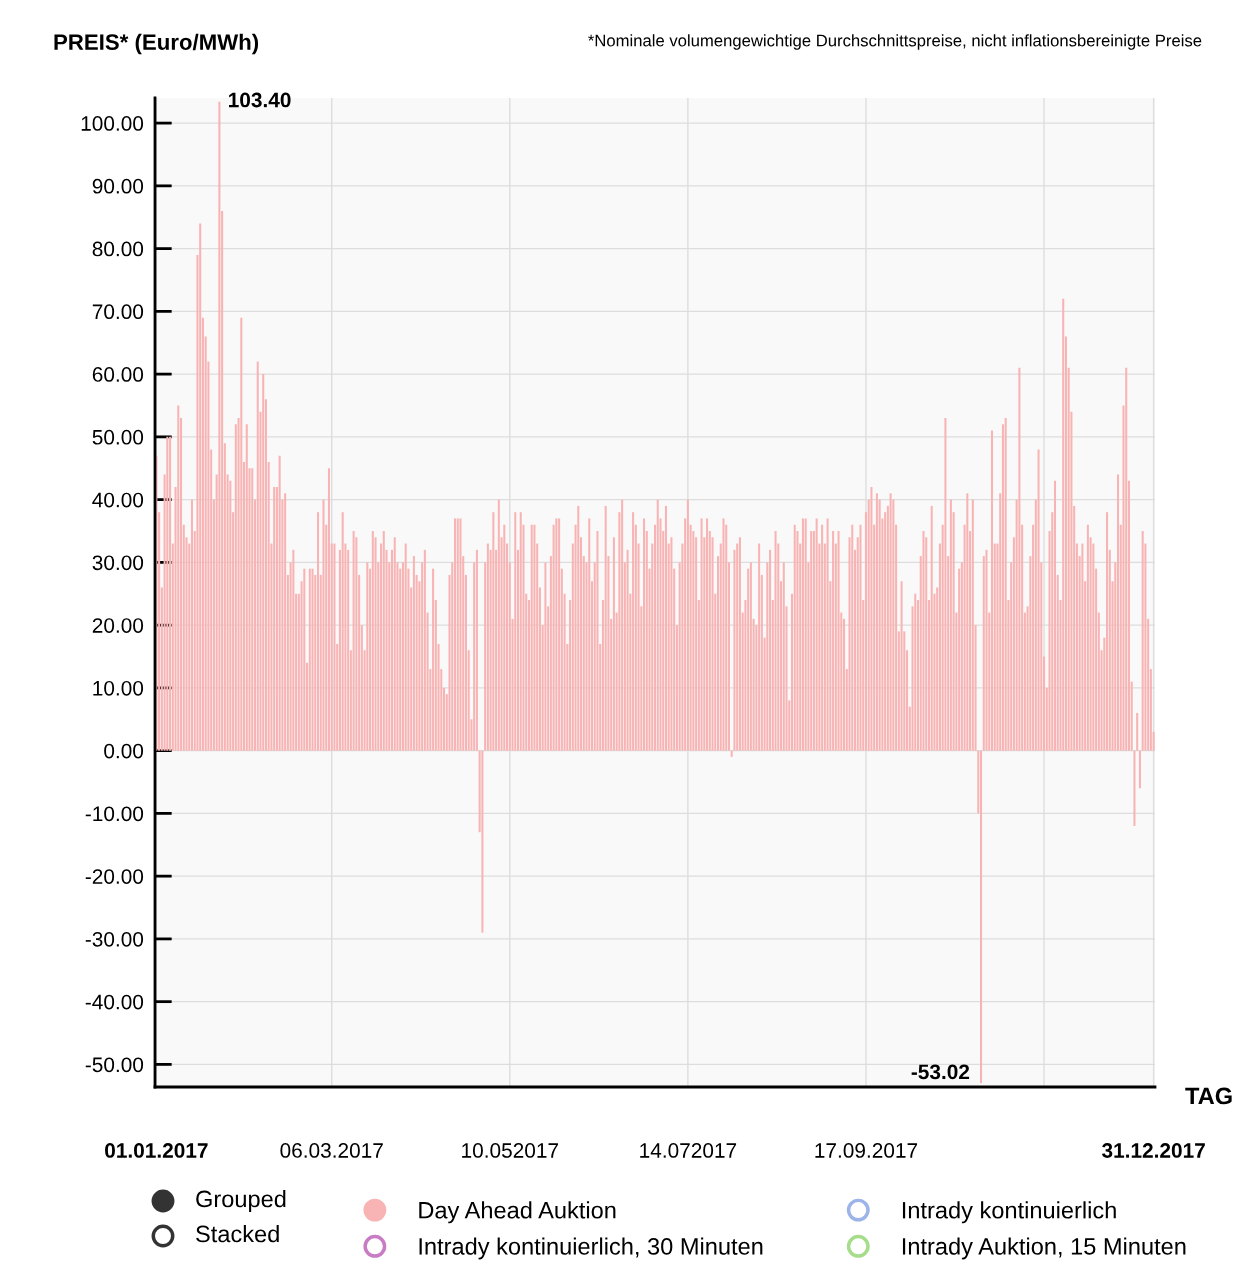 The height and width of the screenshot is (1276, 1254). What do you see at coordinates (260, 100) in the screenshot?
I see `annotation: 103.40` at bounding box center [260, 100].